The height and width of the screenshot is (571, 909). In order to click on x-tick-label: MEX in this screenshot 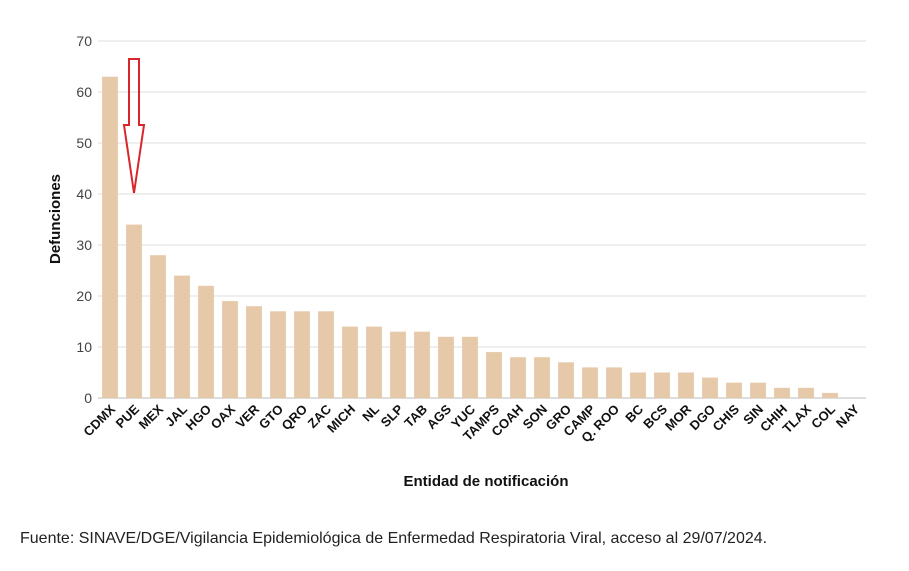, I will do `click(151, 416)`.